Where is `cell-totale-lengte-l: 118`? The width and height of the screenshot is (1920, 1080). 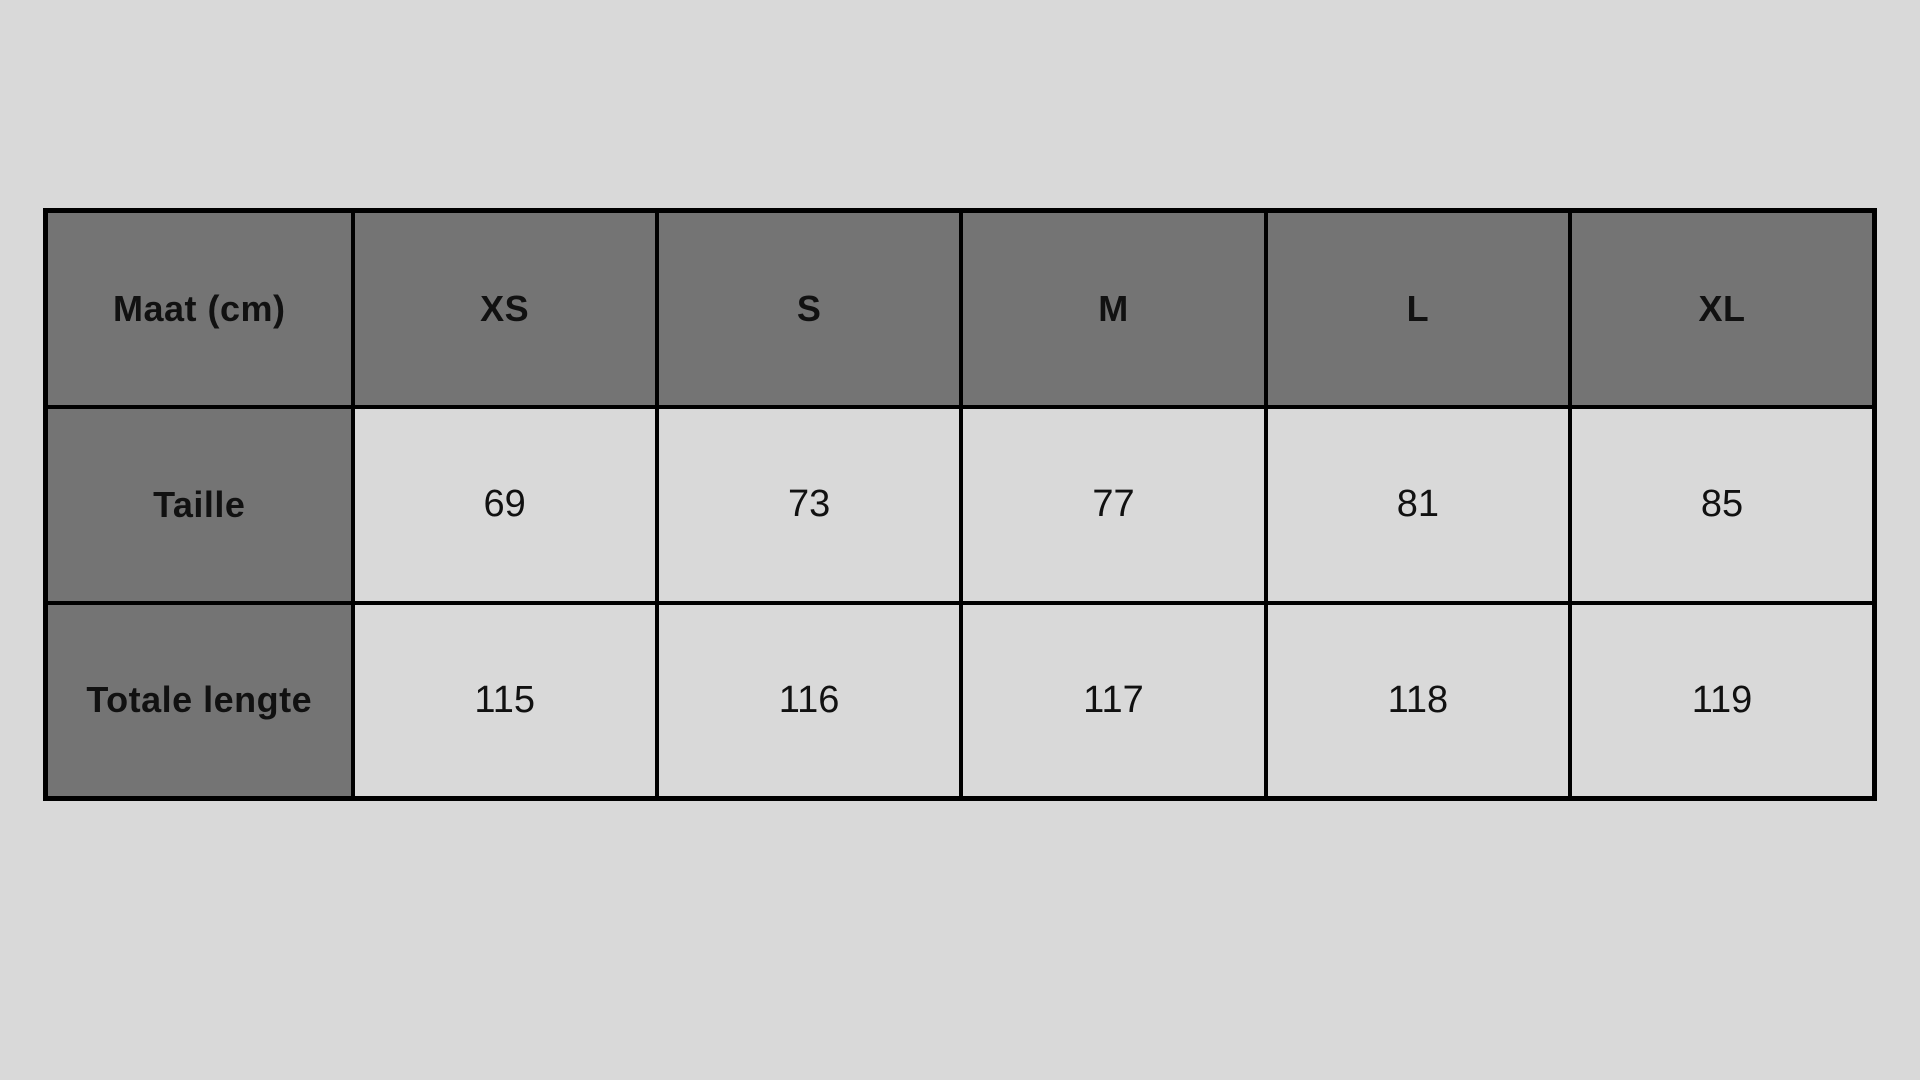
cell-totale-lengte-l: 118 is located at coordinates (1418, 700).